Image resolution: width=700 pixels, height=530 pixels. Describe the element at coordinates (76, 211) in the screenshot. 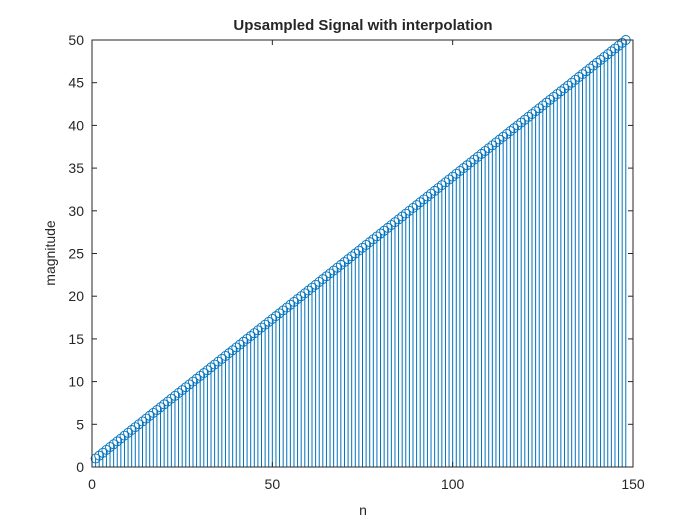

I see `y-tick-label: 30` at that location.